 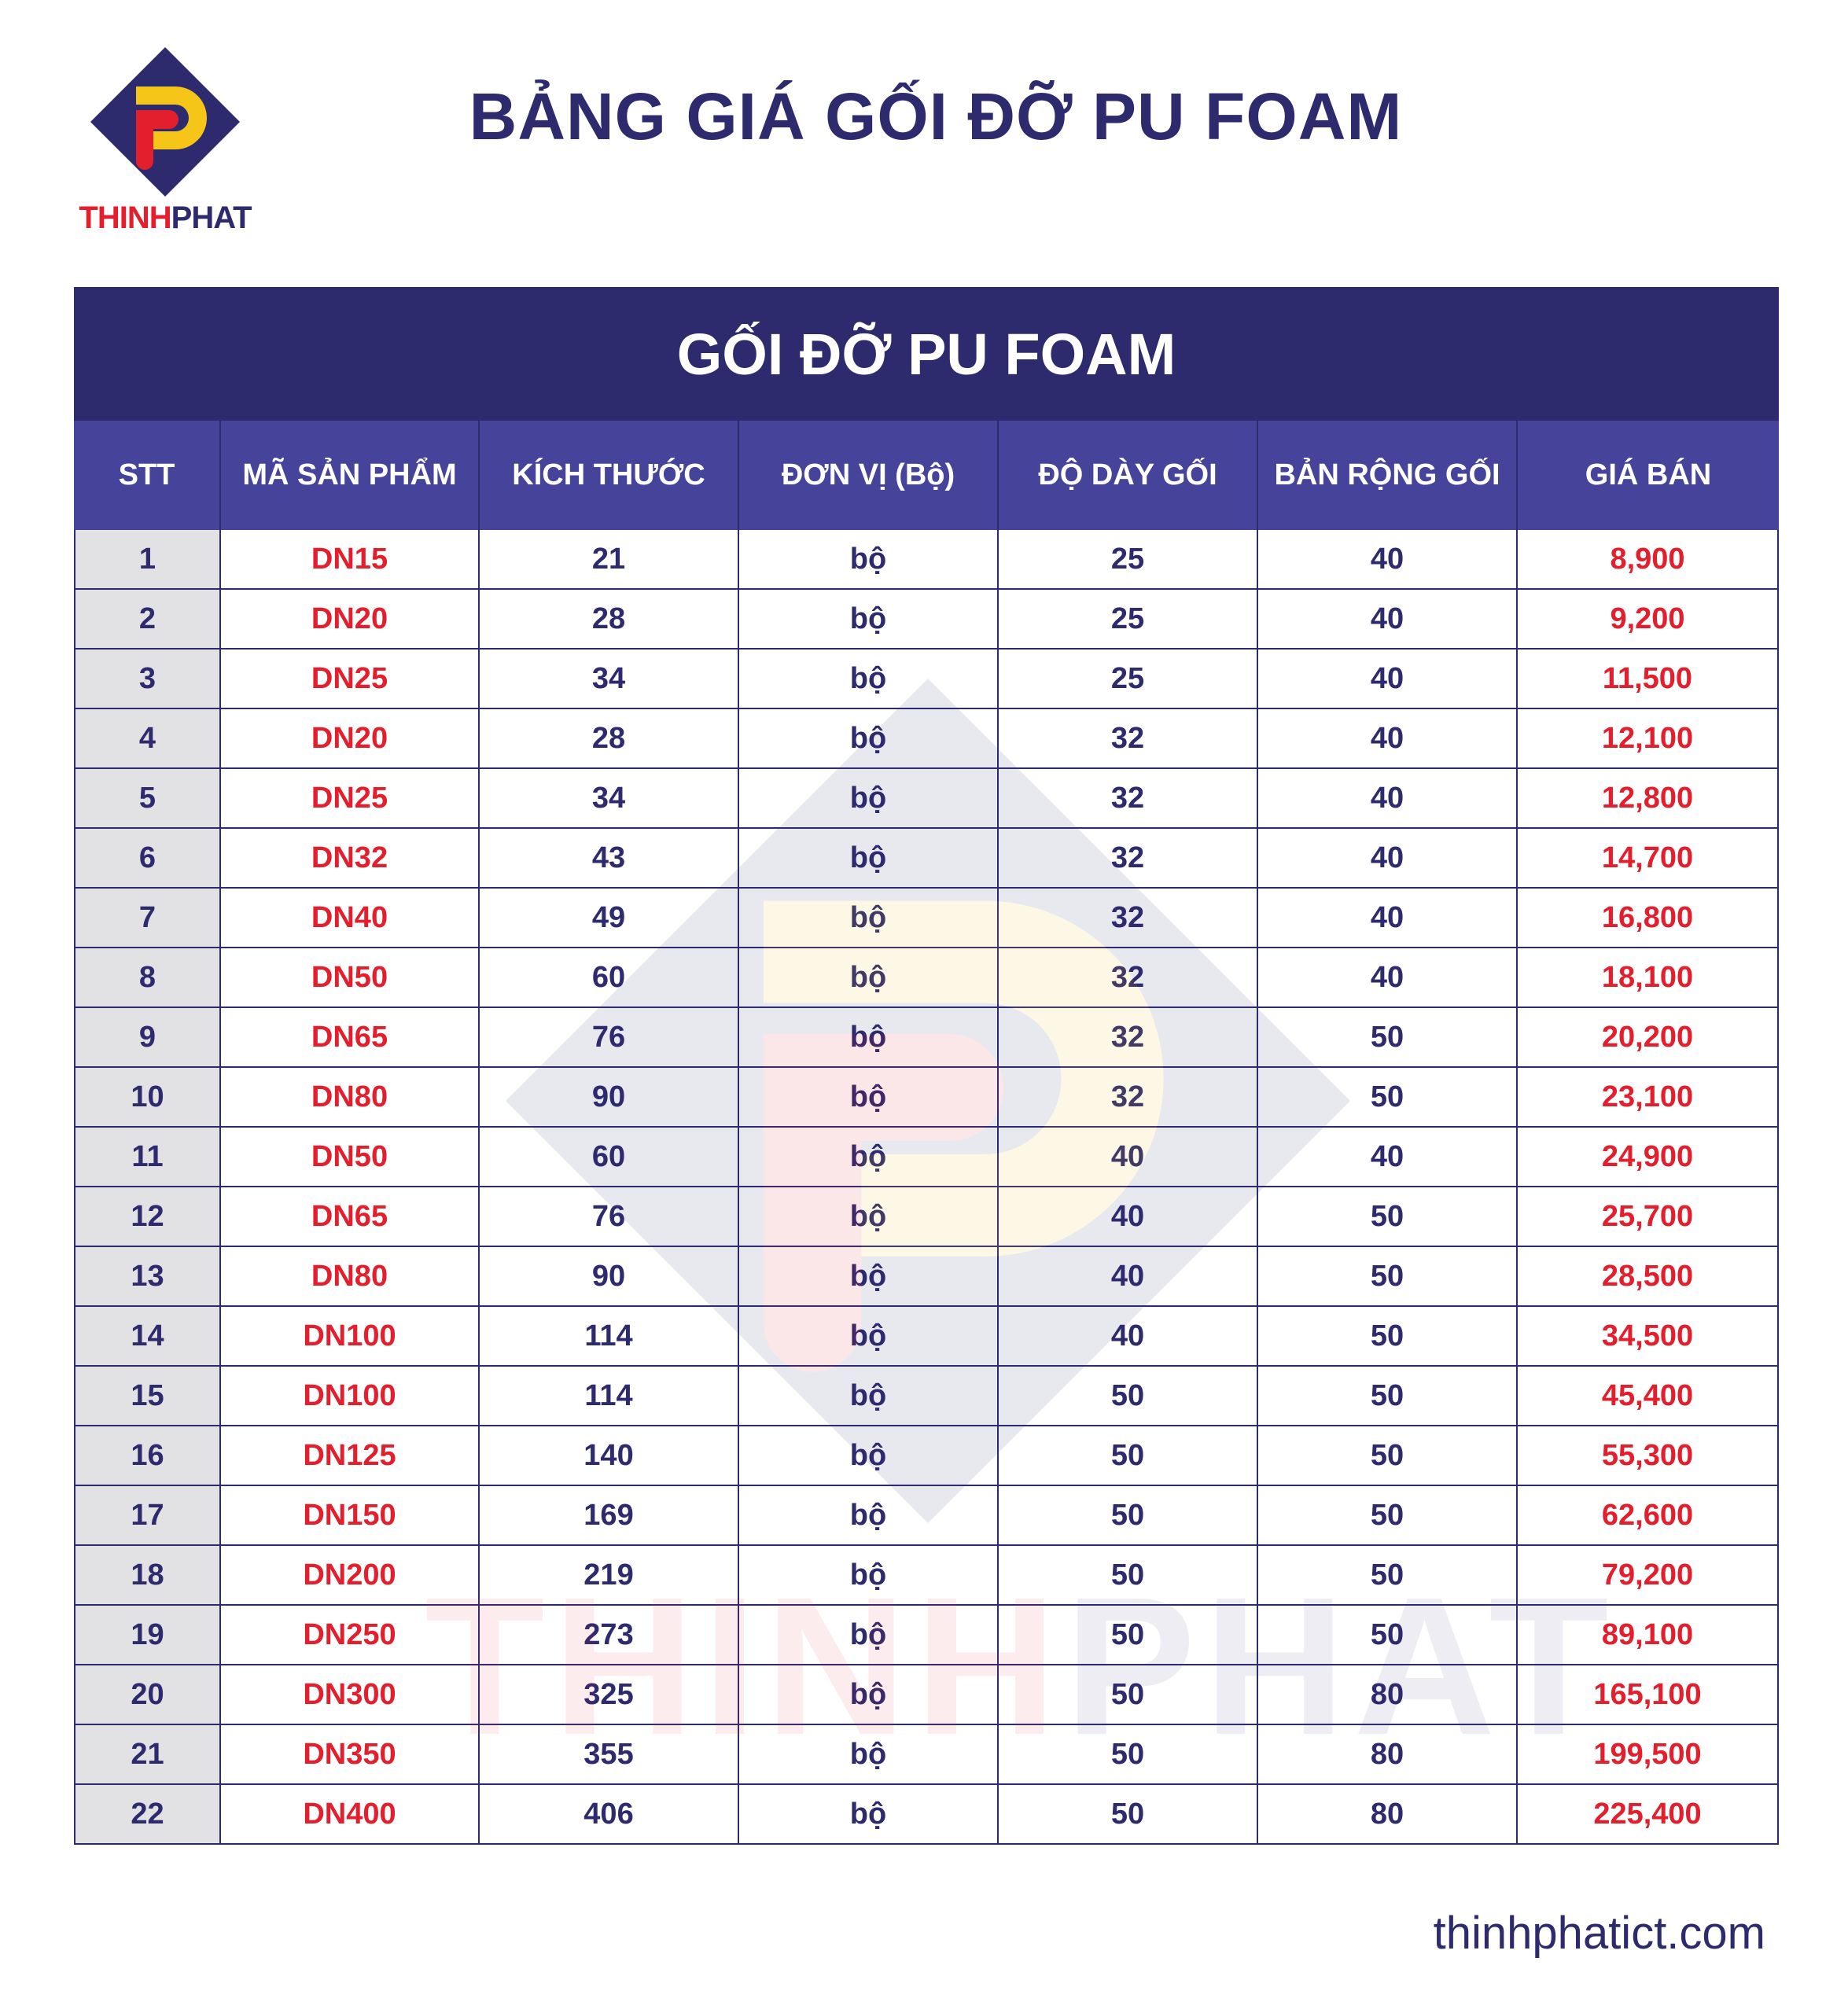 I want to click on size-cell: 21, so click(x=609, y=560).